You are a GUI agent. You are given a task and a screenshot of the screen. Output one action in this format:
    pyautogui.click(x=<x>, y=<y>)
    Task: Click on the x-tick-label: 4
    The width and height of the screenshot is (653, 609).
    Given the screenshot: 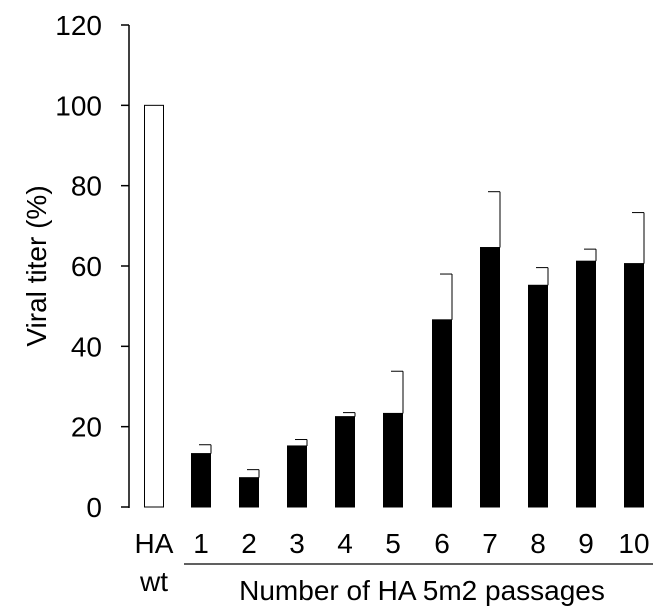 What is the action you would take?
    pyautogui.click(x=345, y=543)
    